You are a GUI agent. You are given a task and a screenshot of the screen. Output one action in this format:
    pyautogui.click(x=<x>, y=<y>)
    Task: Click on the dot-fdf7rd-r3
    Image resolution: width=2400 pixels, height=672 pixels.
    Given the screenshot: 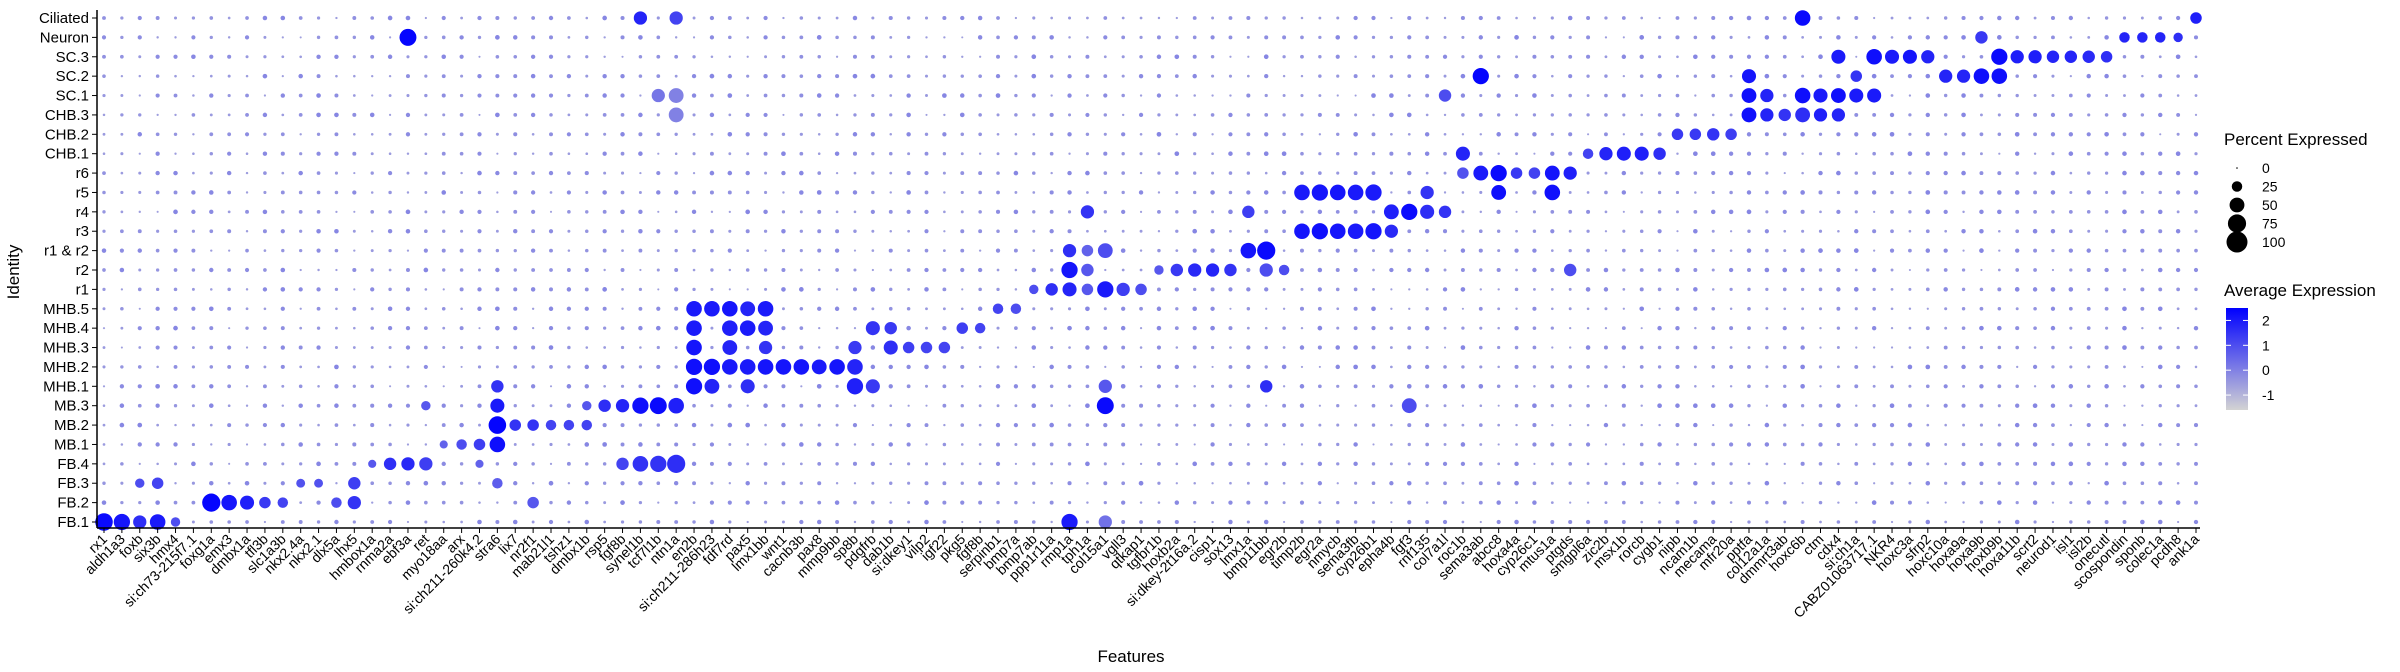 What is the action you would take?
    pyautogui.click(x=730, y=231)
    